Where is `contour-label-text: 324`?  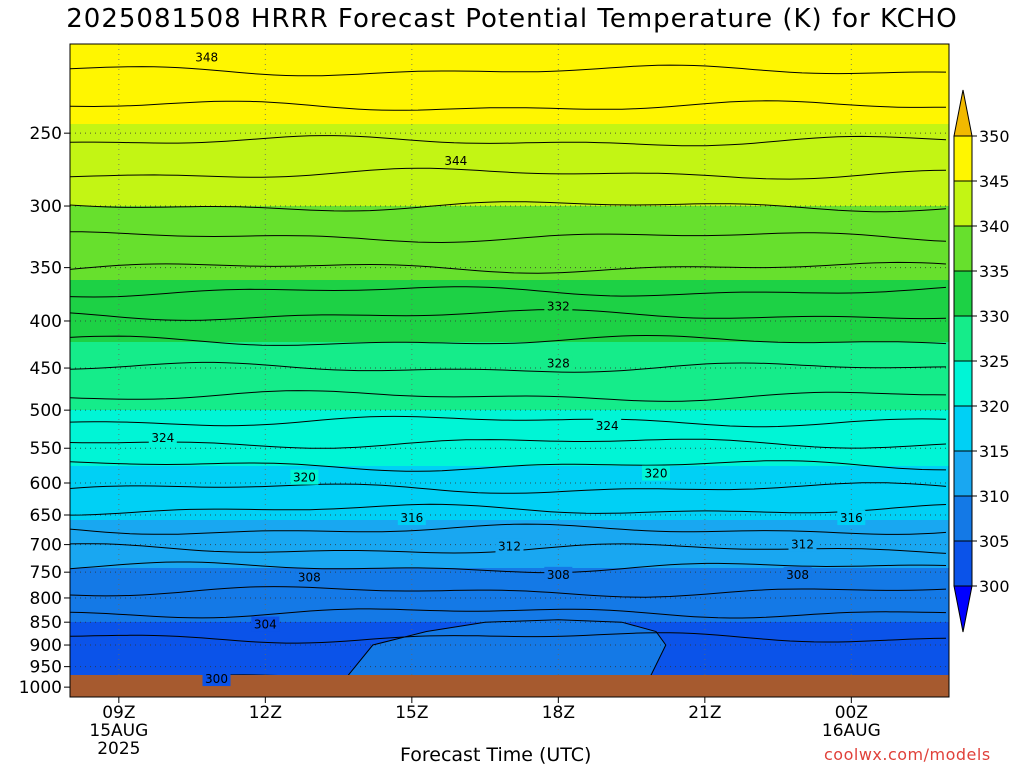 contour-label-text: 324 is located at coordinates (162, 438).